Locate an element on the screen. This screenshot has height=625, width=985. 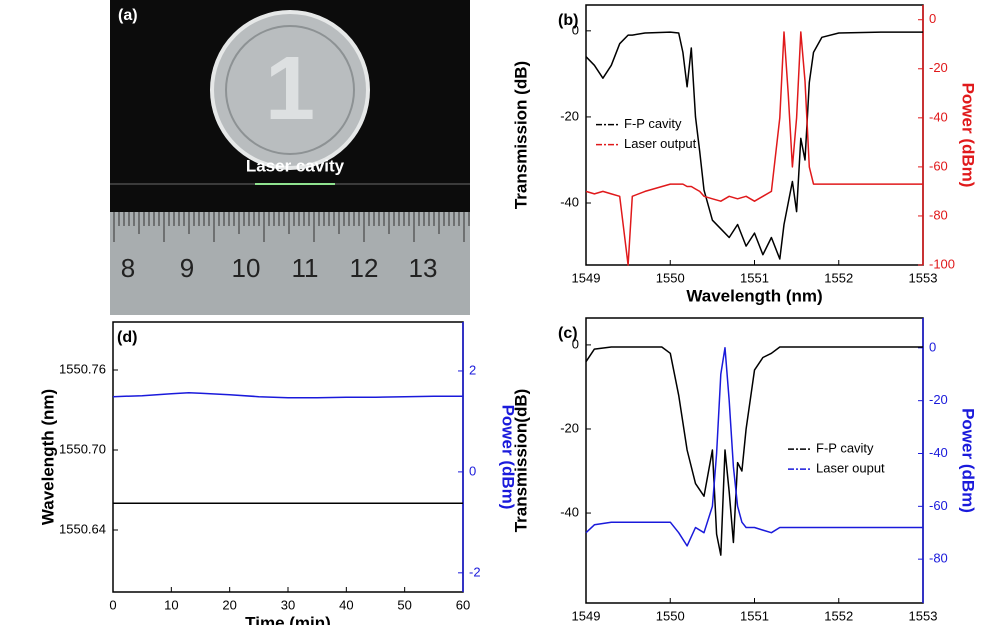
plot-frame is located at coordinates (754, 135).